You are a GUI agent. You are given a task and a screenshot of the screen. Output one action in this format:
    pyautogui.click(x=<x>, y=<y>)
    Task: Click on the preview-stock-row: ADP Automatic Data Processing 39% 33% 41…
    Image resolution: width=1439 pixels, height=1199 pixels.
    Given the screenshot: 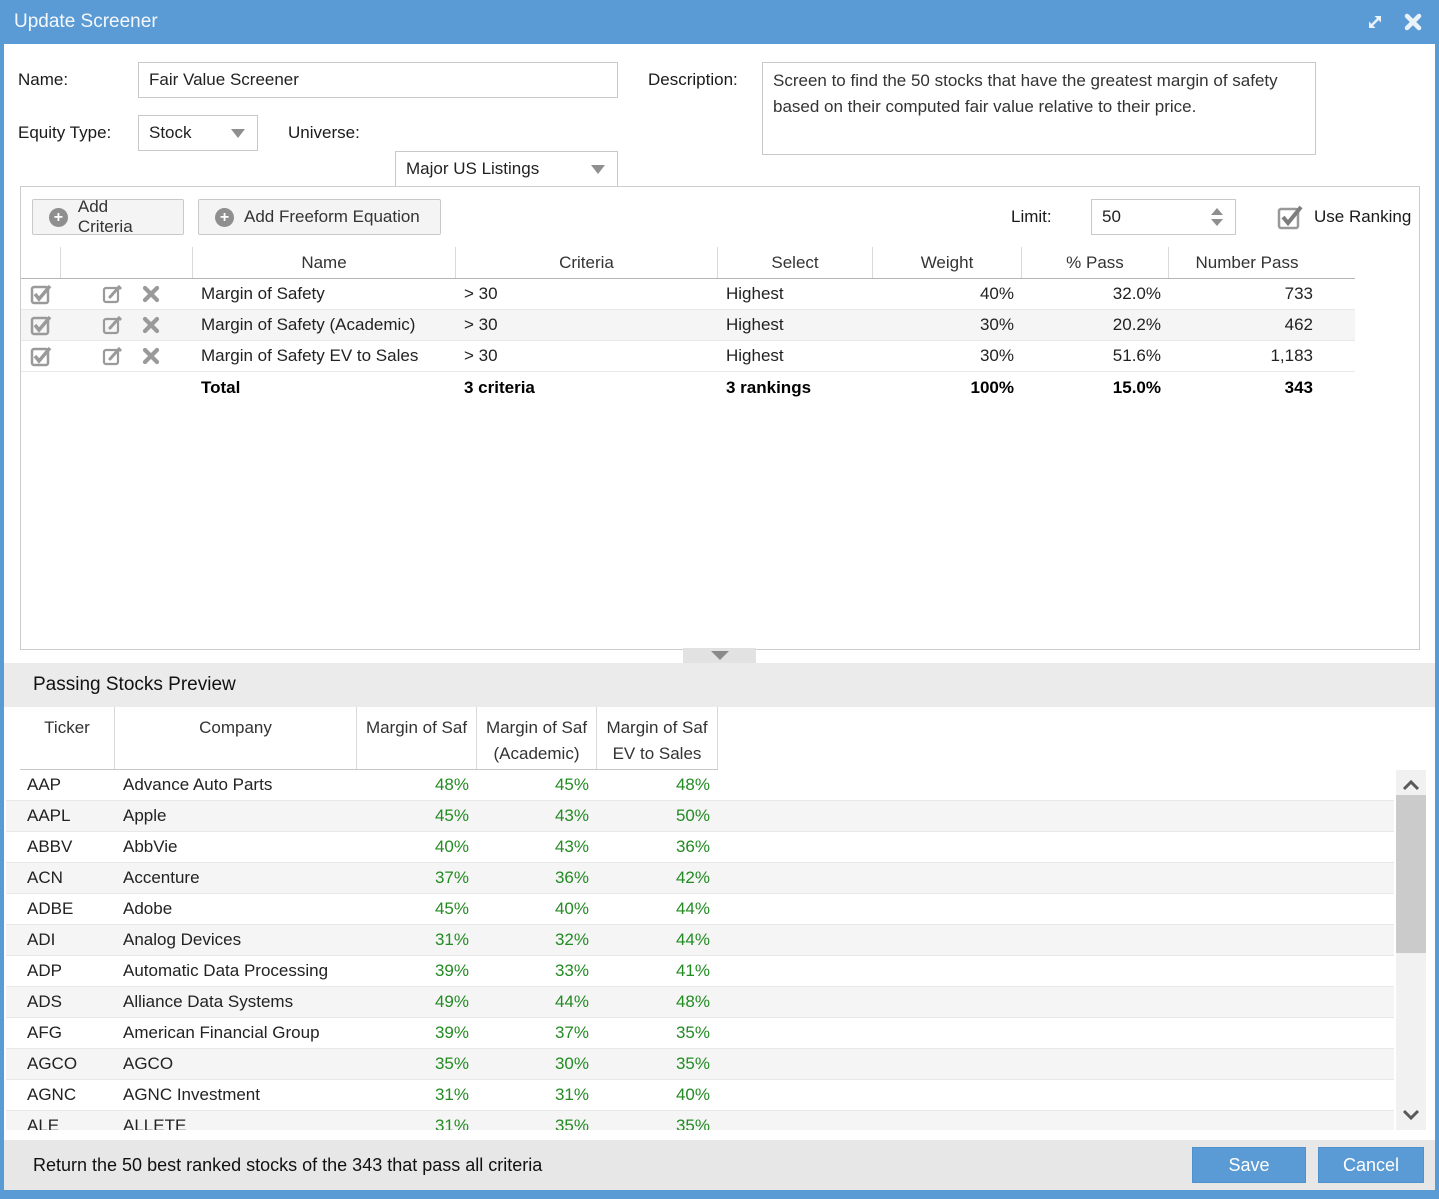 What is the action you would take?
    pyautogui.click(x=700, y=971)
    